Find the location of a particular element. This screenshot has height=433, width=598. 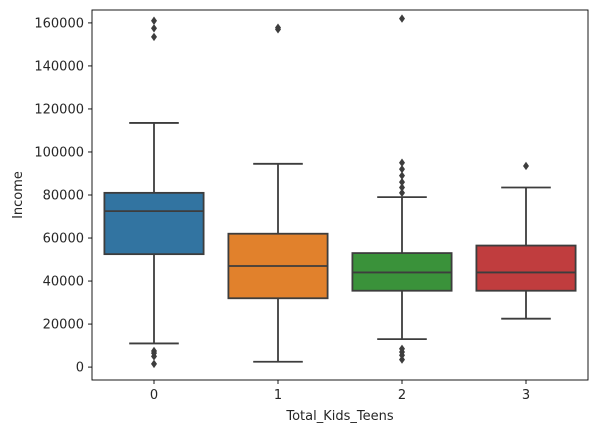

y-axis-label: Income is located at coordinates (18, 195).